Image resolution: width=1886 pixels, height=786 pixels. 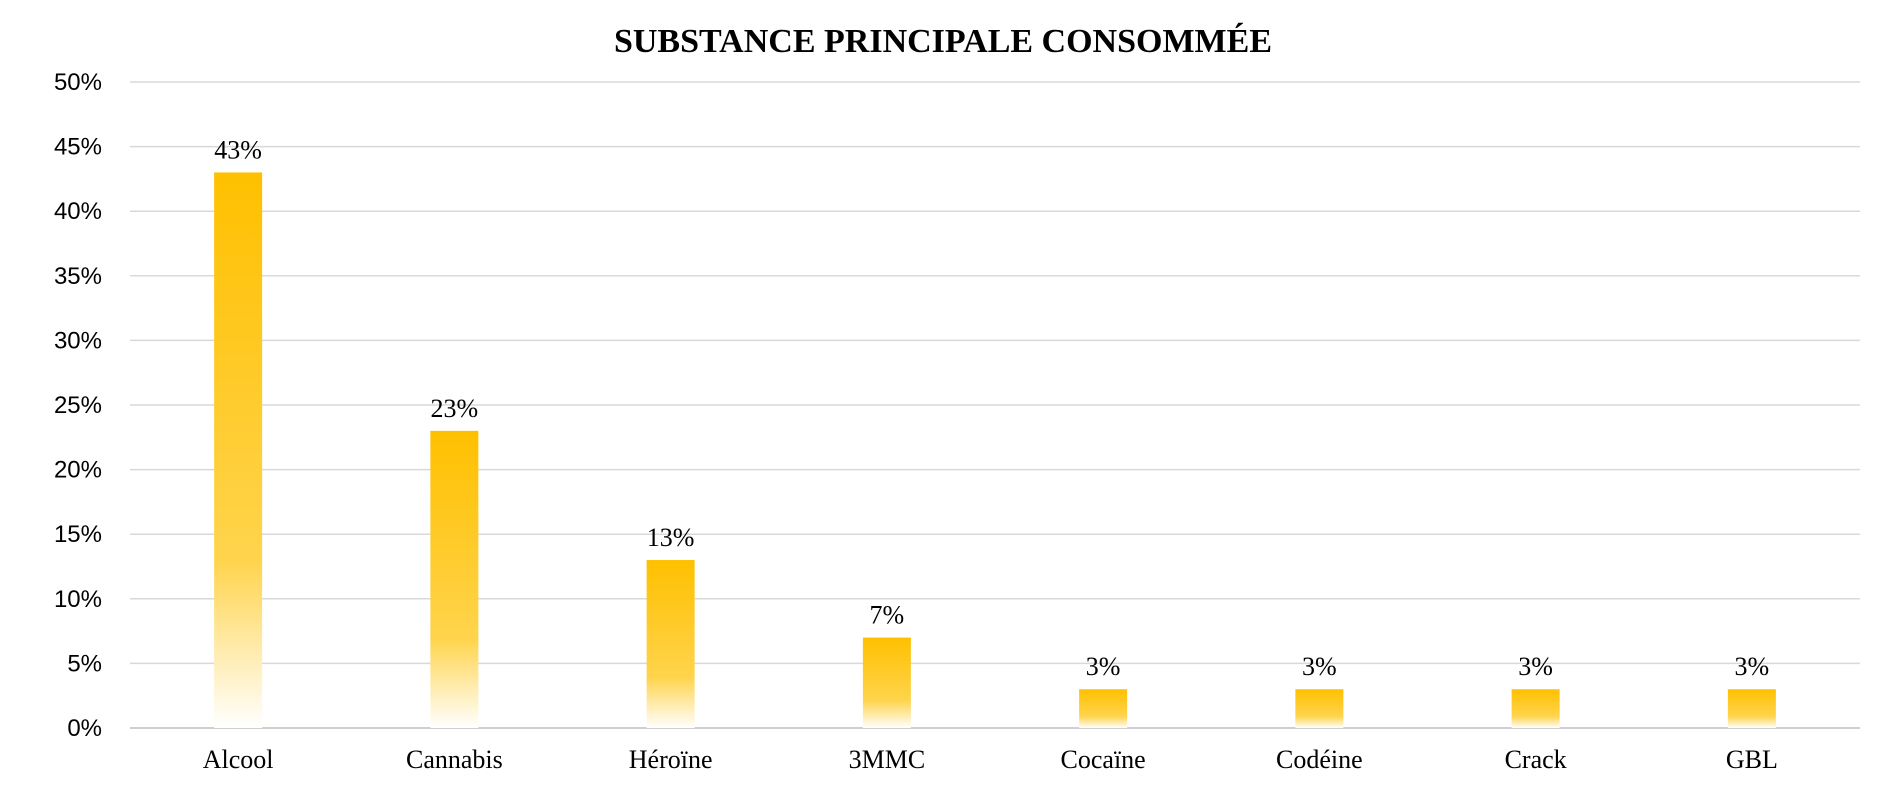 What do you see at coordinates (671, 537) in the screenshot?
I see `data-label: 13%` at bounding box center [671, 537].